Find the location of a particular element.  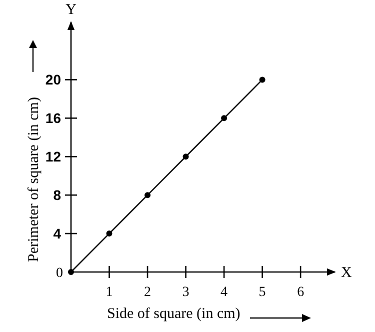

text: Y is located at coordinates (71, 10).